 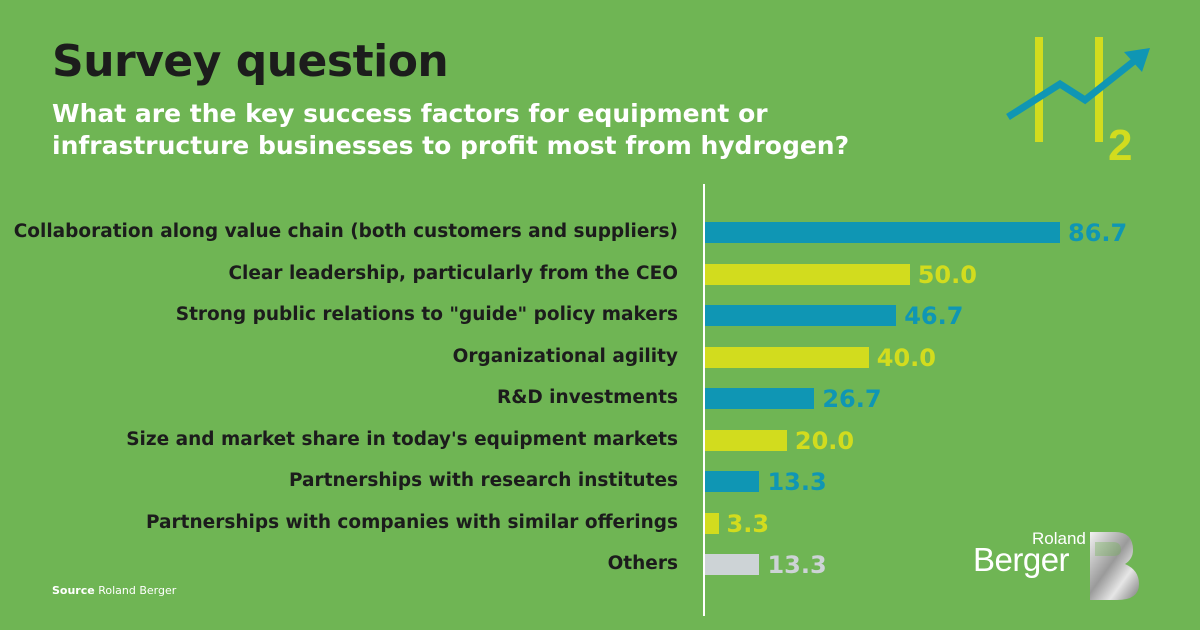 I want to click on logo-text-berger: Berger, so click(x=1021, y=559).